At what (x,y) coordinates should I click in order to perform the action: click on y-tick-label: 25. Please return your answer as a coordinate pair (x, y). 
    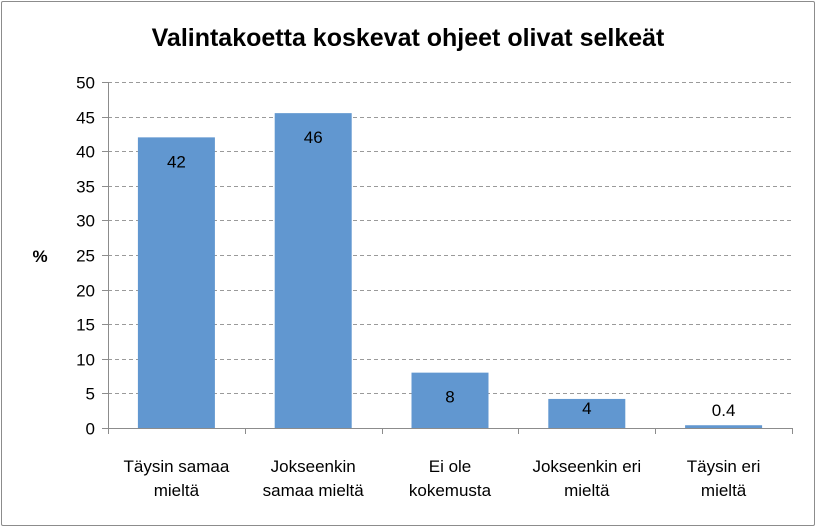
    Looking at the image, I should click on (85, 256).